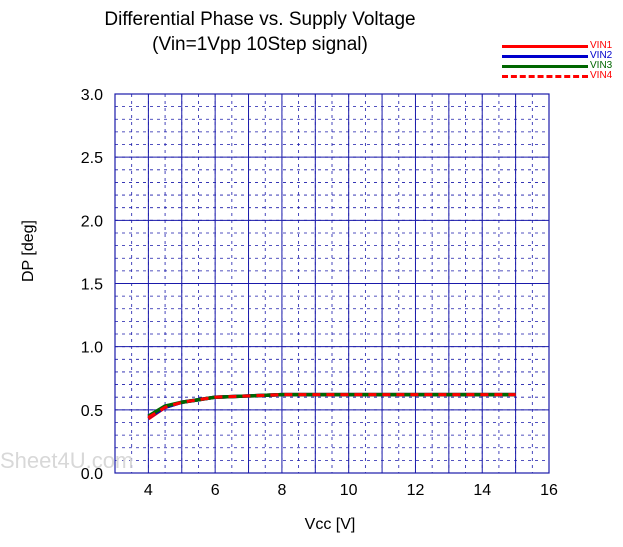 This screenshot has width=623, height=547. Describe the element at coordinates (92, 474) in the screenshot. I see `y-tick-label: 0.0` at that location.